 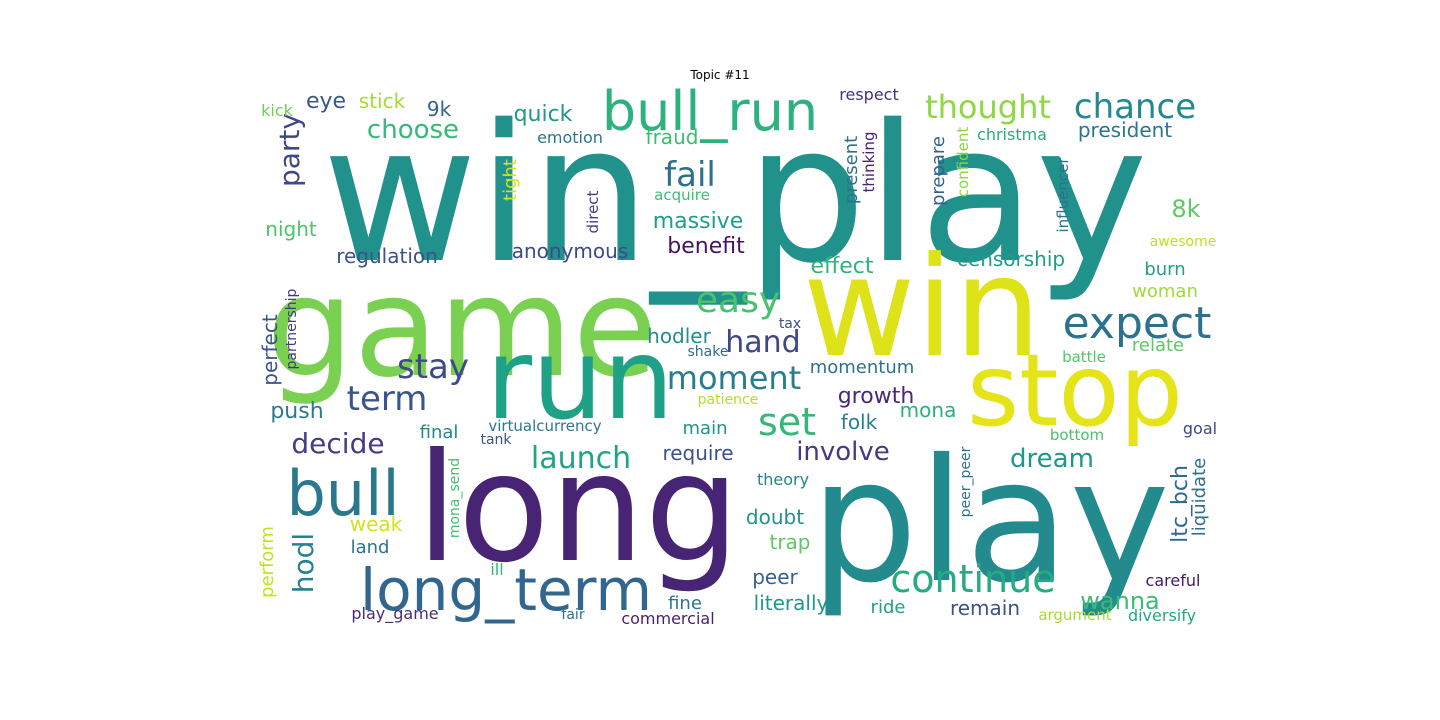 What do you see at coordinates (387, 399) in the screenshot?
I see `word-term: term` at bounding box center [387, 399].